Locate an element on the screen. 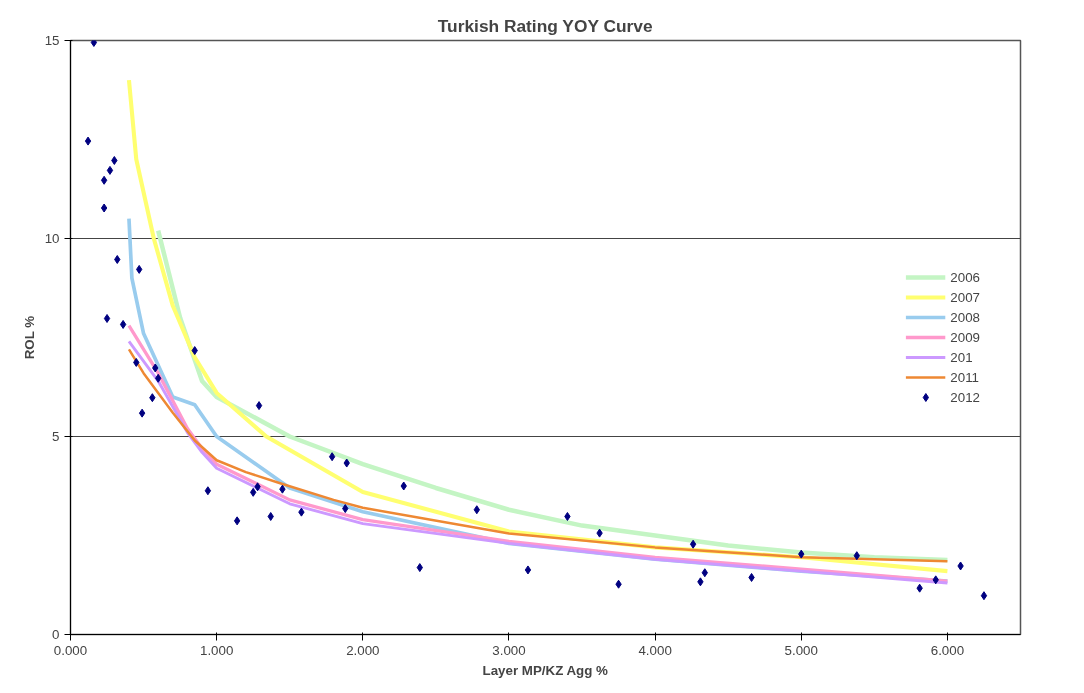 The width and height of the screenshot is (1084, 693). legend-label: 2009 is located at coordinates (965, 337).